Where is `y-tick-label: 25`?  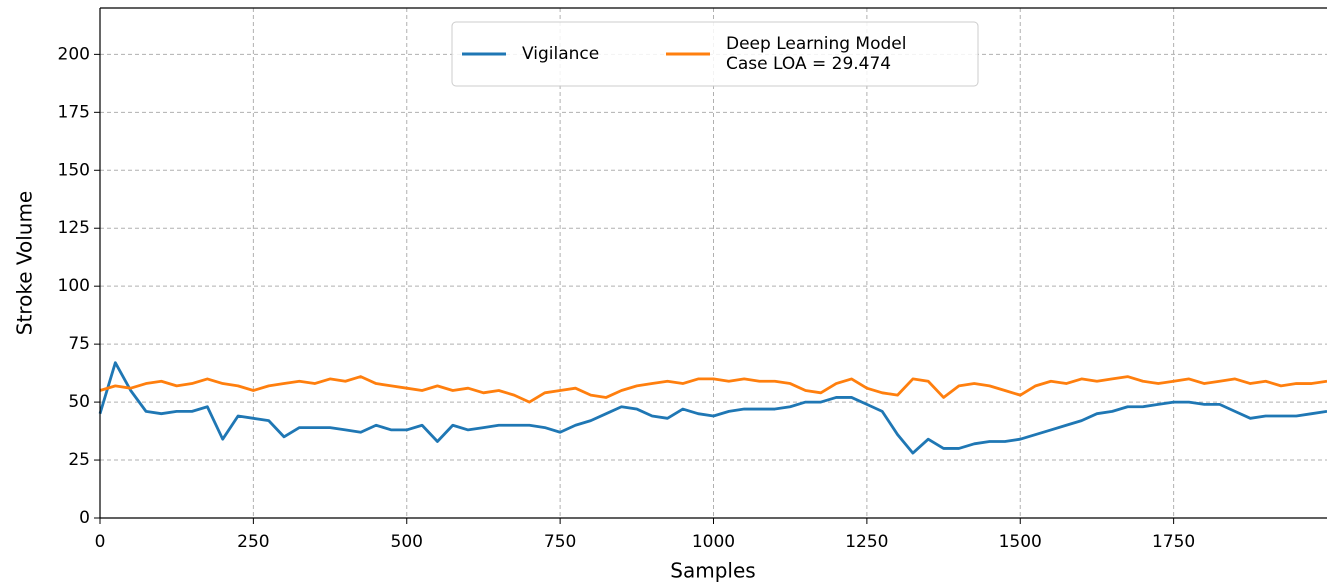
y-tick-label: 25 is located at coordinates (79, 460).